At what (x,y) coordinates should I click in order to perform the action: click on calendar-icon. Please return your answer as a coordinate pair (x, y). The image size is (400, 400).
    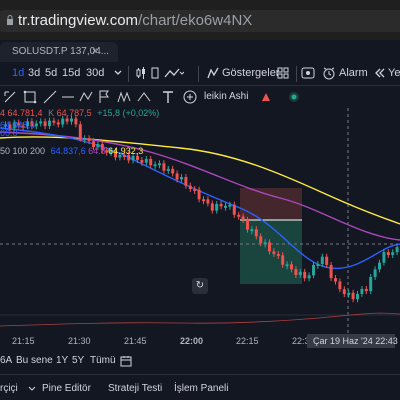
    Looking at the image, I should click on (126, 361).